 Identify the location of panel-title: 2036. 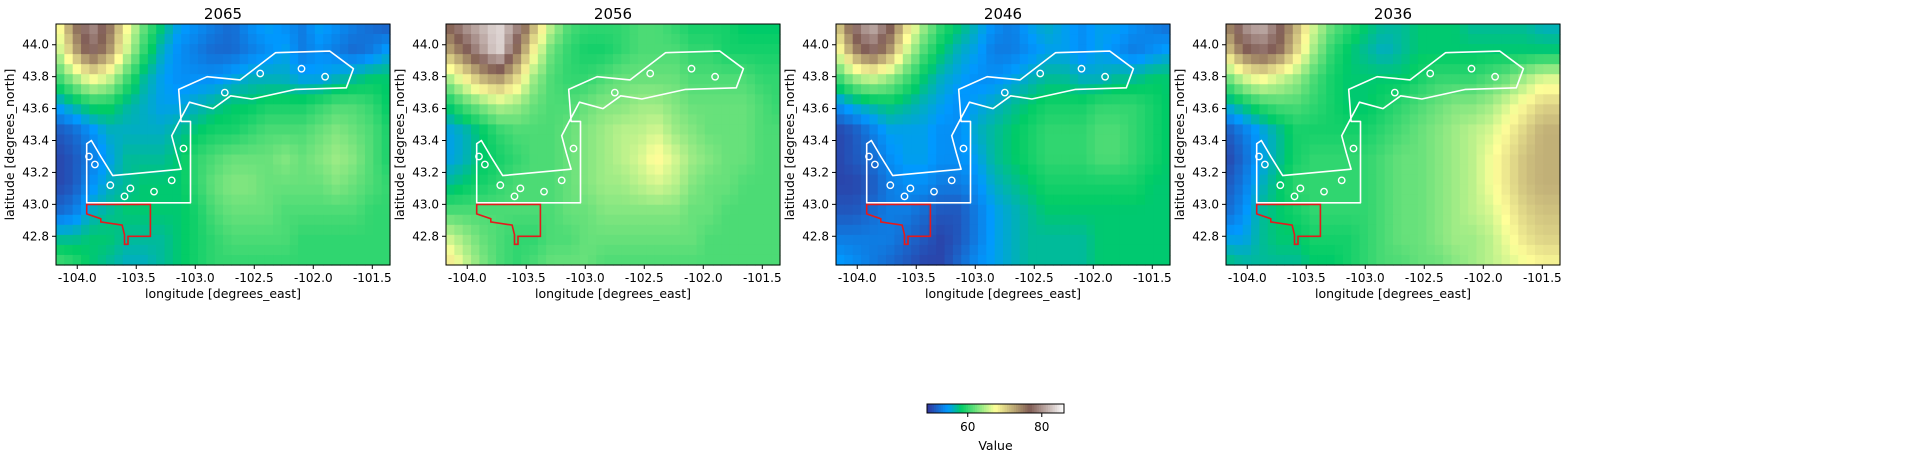
(1393, 14).